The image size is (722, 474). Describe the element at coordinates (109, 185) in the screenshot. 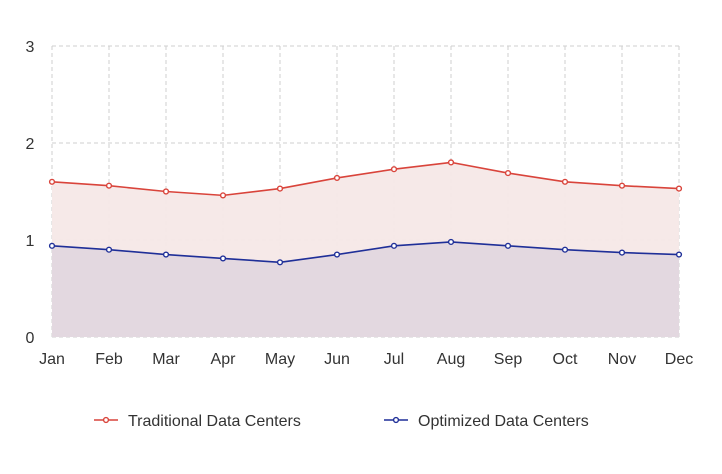

I see `series-0-point-feb` at that location.